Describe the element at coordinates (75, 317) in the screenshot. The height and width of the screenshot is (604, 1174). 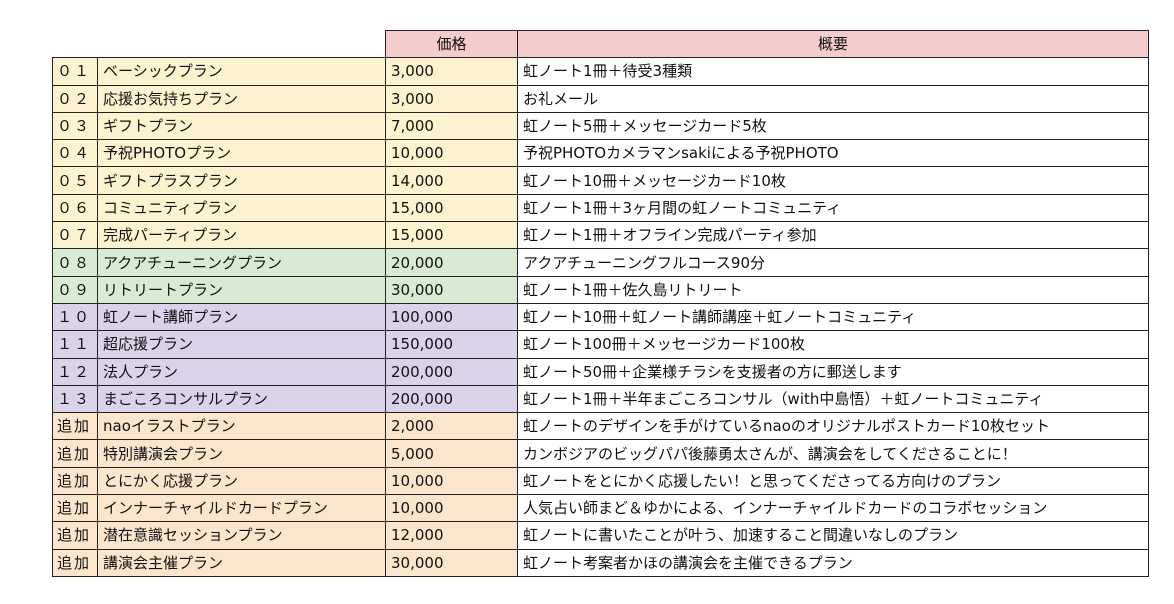
I see `row-number: １０` at that location.